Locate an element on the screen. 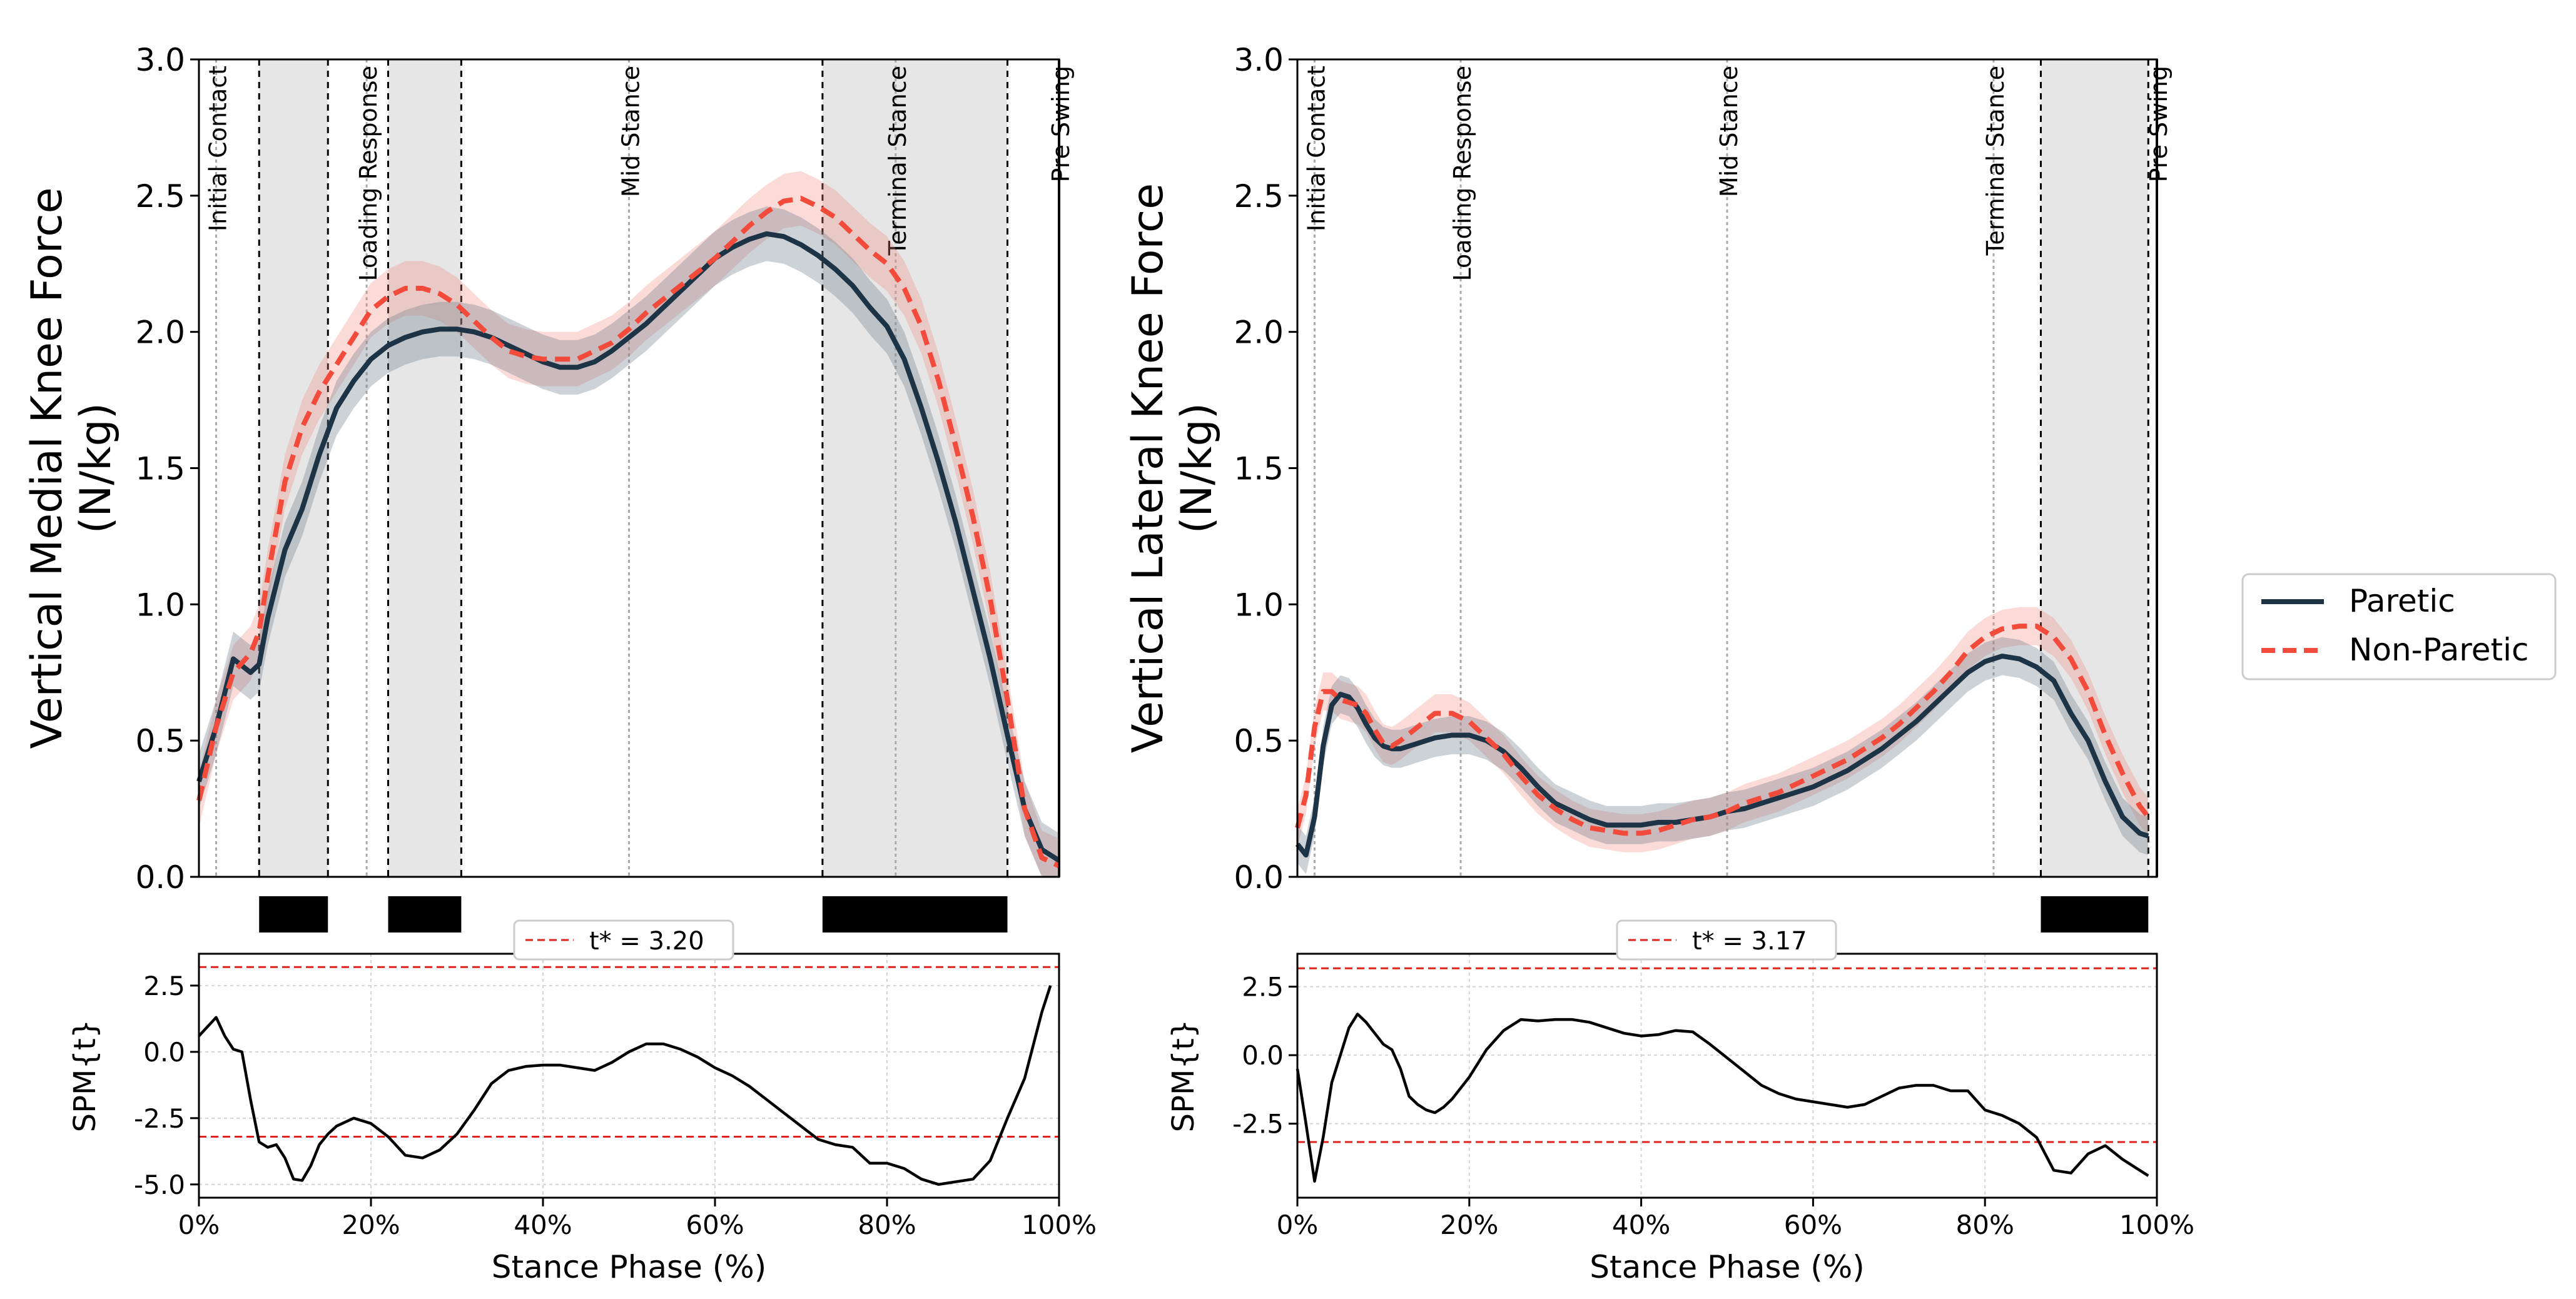 The width and height of the screenshot is (2576, 1299). legend-paretic-label: Paretic is located at coordinates (2402, 601).